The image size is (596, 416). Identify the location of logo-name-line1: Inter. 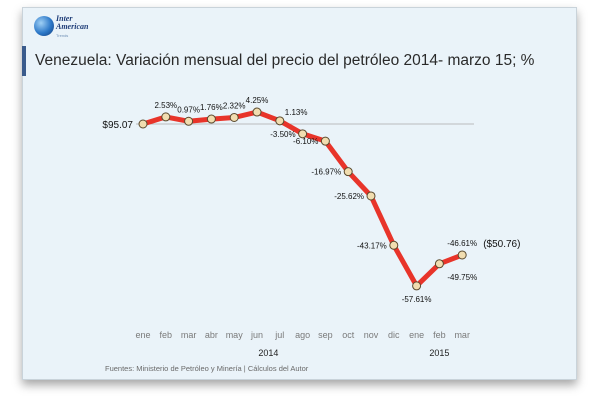
(64, 18).